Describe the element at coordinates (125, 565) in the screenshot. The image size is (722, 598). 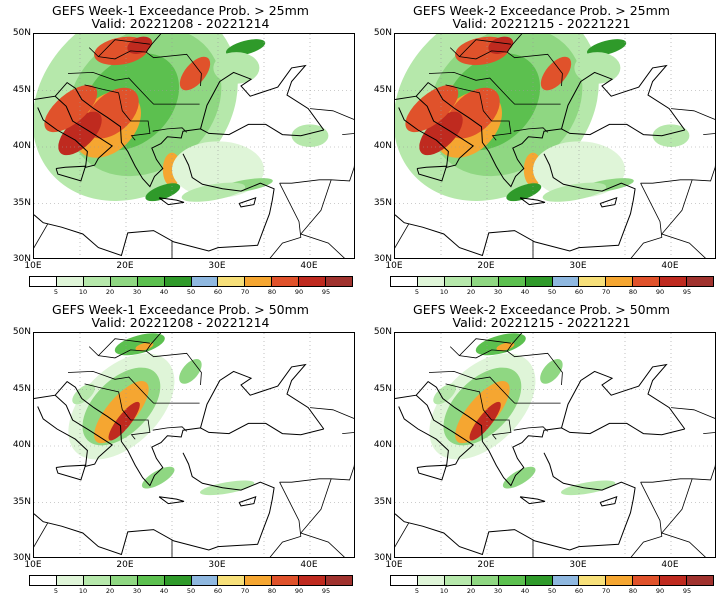
I see `lon-tick-label: 20E` at that location.